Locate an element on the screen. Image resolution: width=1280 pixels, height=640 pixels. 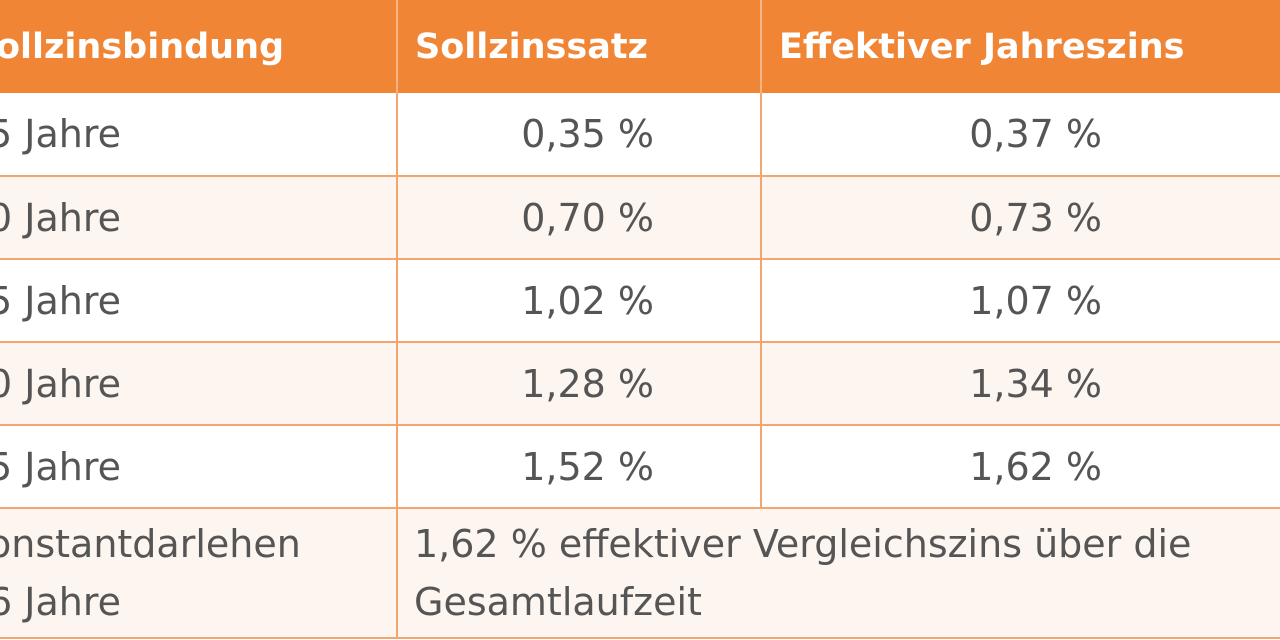
header-sollzinsbindung: ollzinsbindung is located at coordinates (142, 46).